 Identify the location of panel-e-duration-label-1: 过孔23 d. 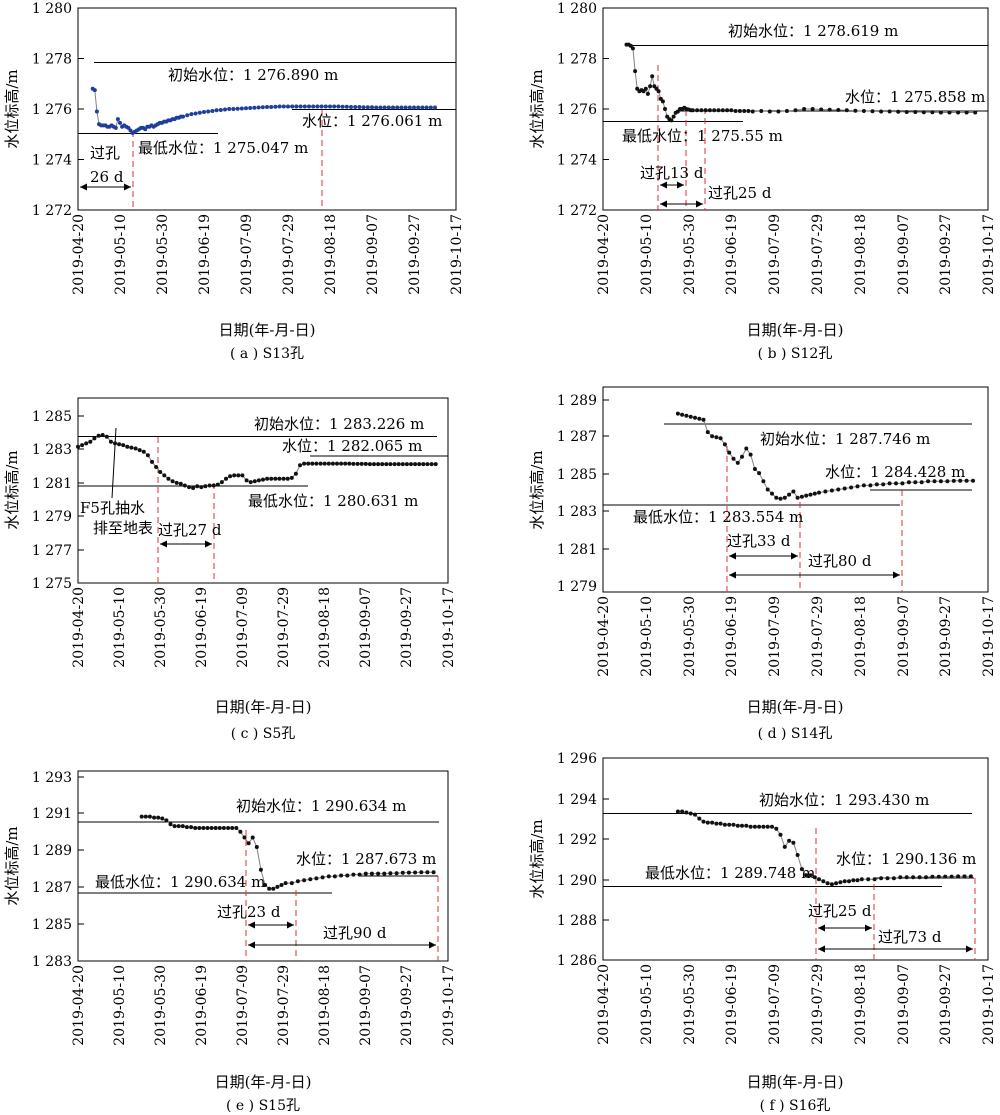
(249, 912).